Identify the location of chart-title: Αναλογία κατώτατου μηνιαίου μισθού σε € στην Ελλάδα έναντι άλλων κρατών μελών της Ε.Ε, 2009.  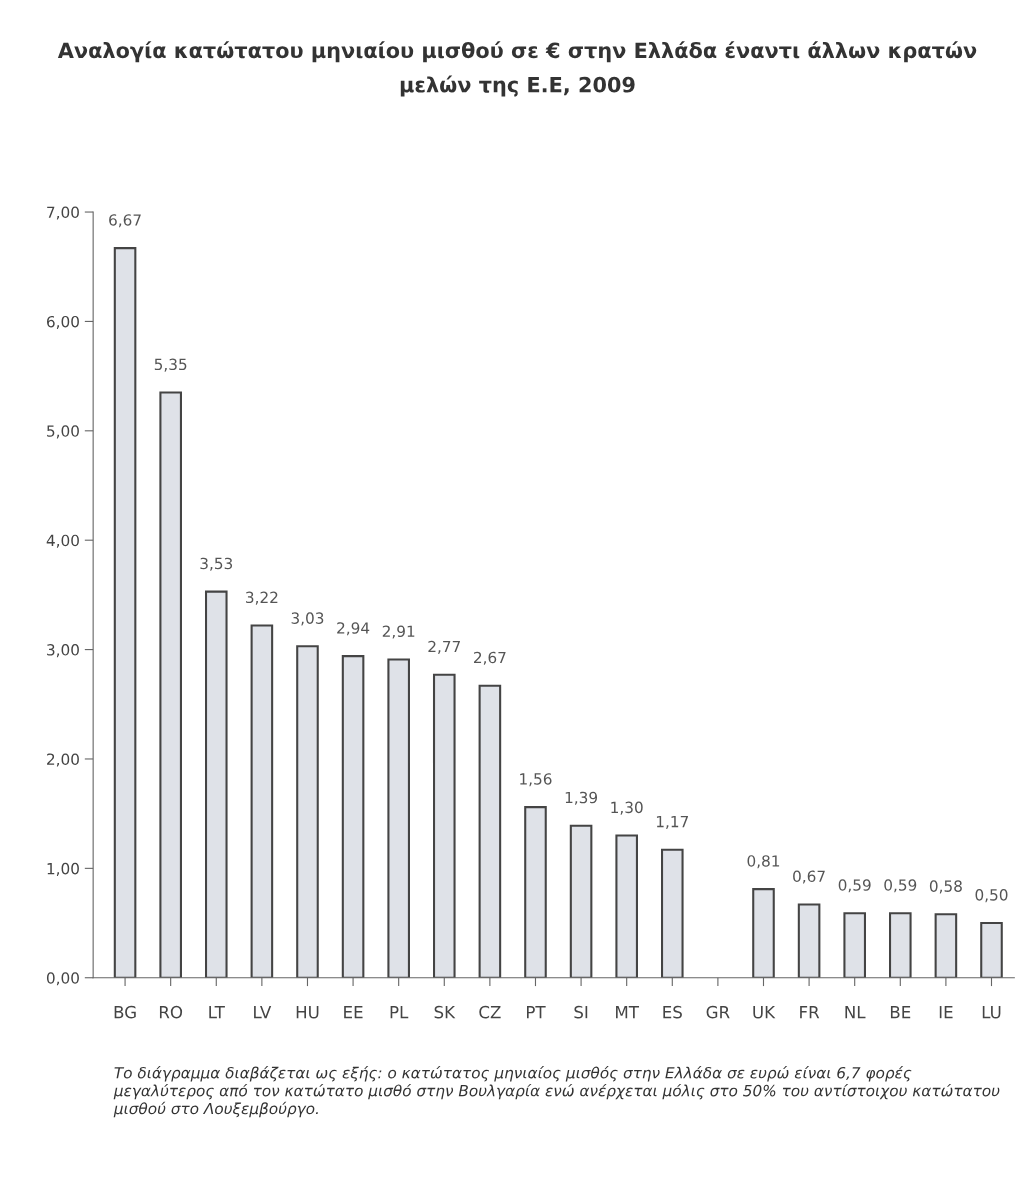
(517, 69).